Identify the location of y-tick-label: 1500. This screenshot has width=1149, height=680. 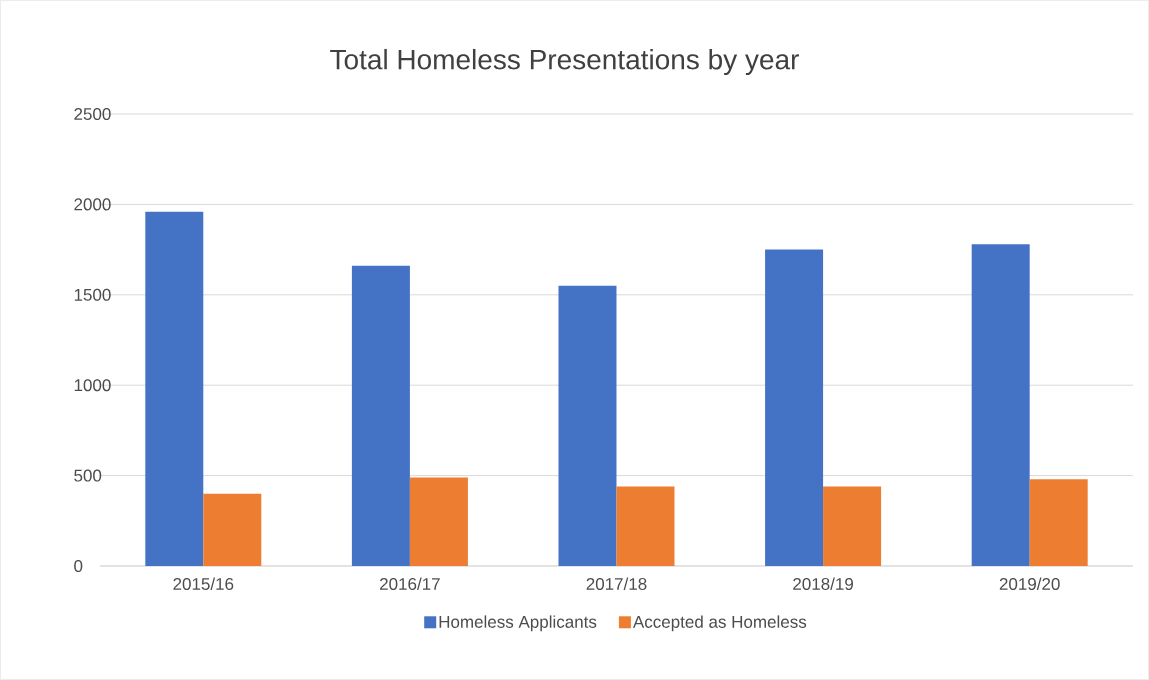
(92, 294).